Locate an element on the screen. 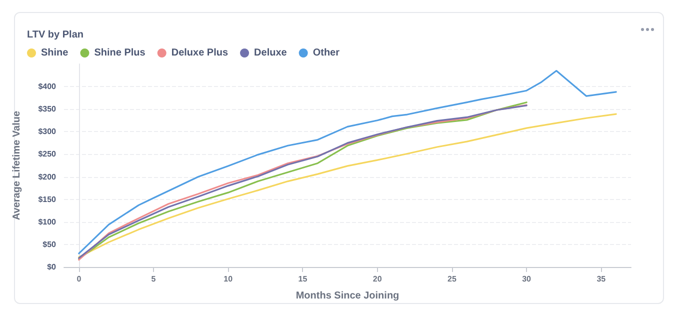  y-tick-label: $150 is located at coordinates (47, 199).